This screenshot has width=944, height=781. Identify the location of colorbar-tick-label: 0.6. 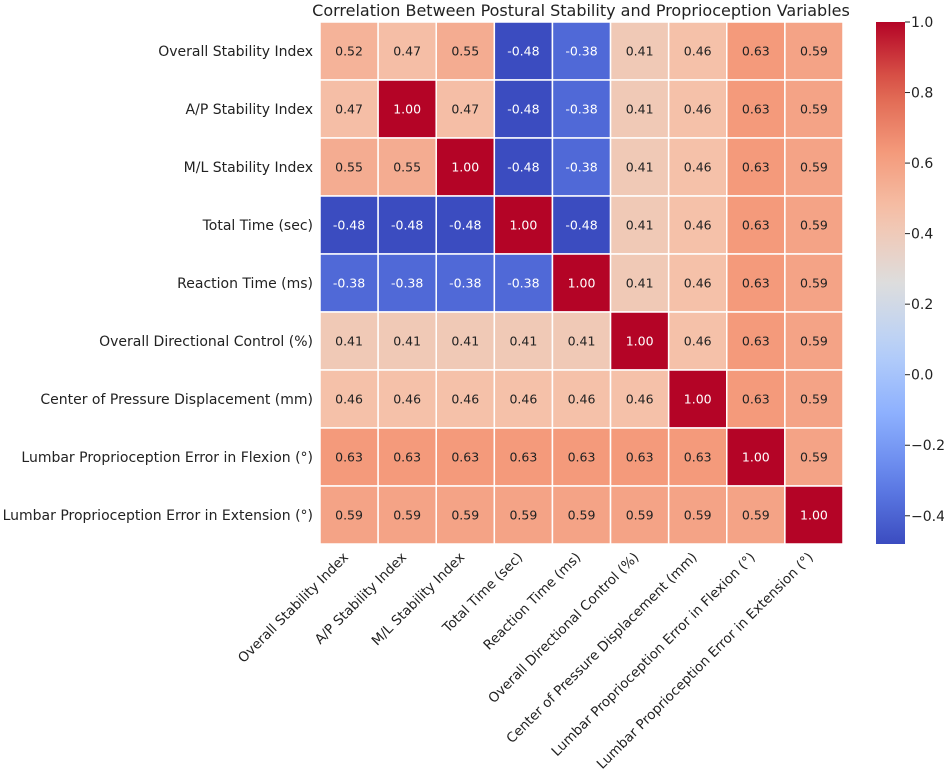
(922, 164).